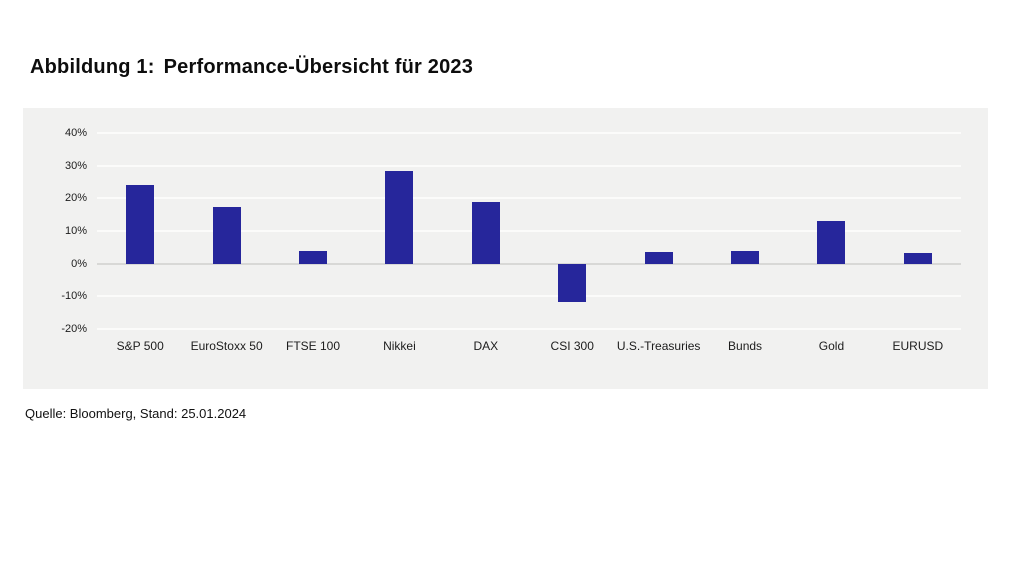  Describe the element at coordinates (75, 165) in the screenshot. I see `y-tick-label: 30%` at that location.